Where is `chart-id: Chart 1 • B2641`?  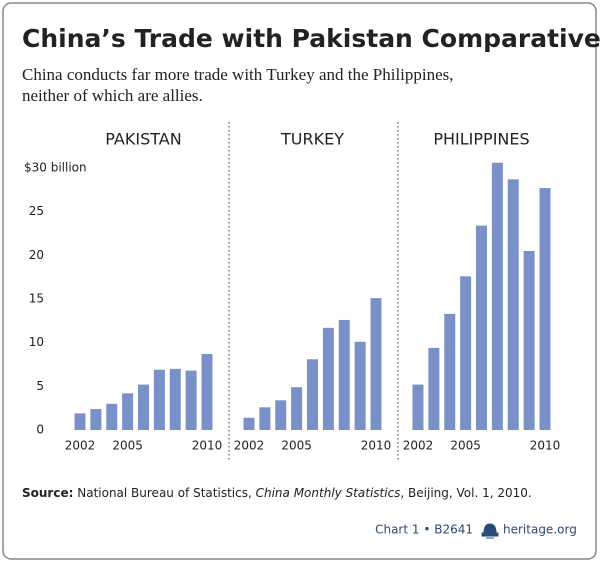 chart-id: Chart 1 • B2641 is located at coordinates (424, 530).